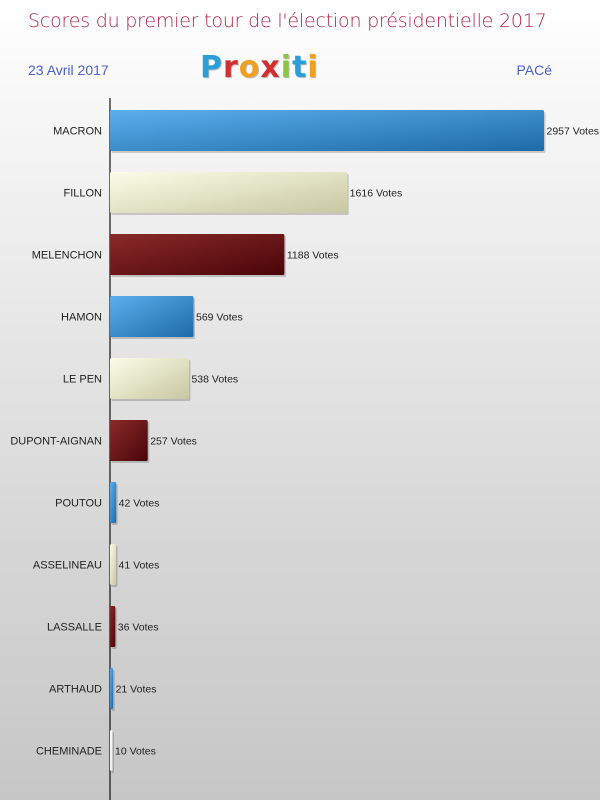  Describe the element at coordinates (136, 690) in the screenshot. I see `value-label: 21 Votes` at that location.